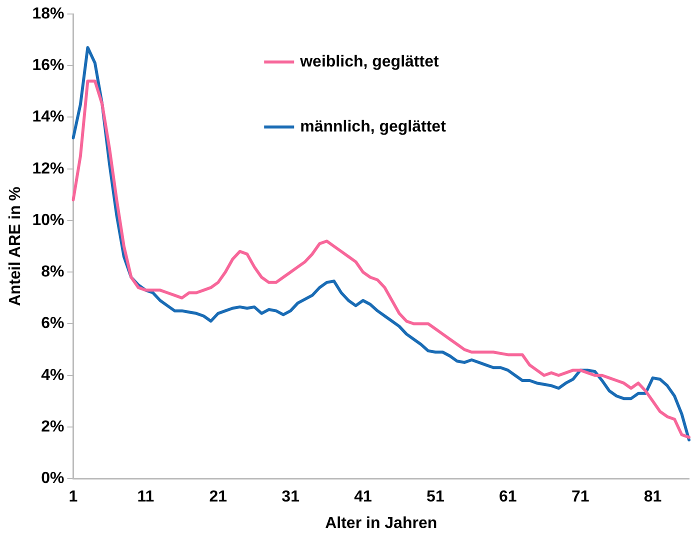  I want to click on x-tick-label: 21, so click(218, 497).